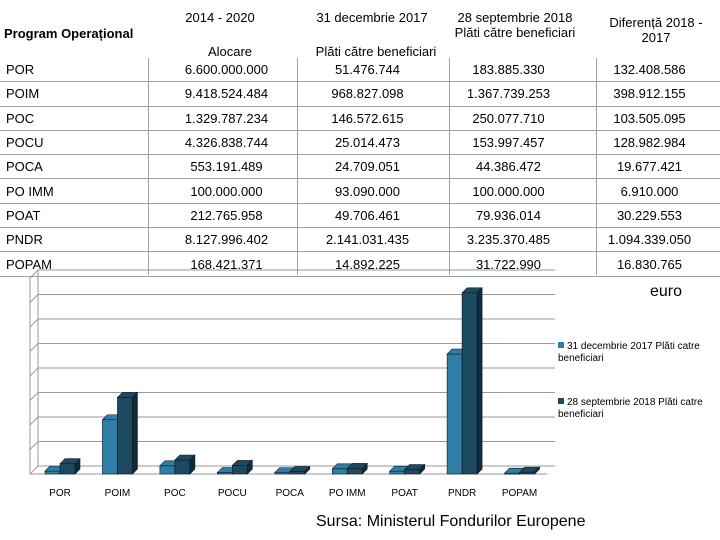 The image size is (720, 540). I want to click on cell-plati_2017: 968.827.098, so click(367, 94).